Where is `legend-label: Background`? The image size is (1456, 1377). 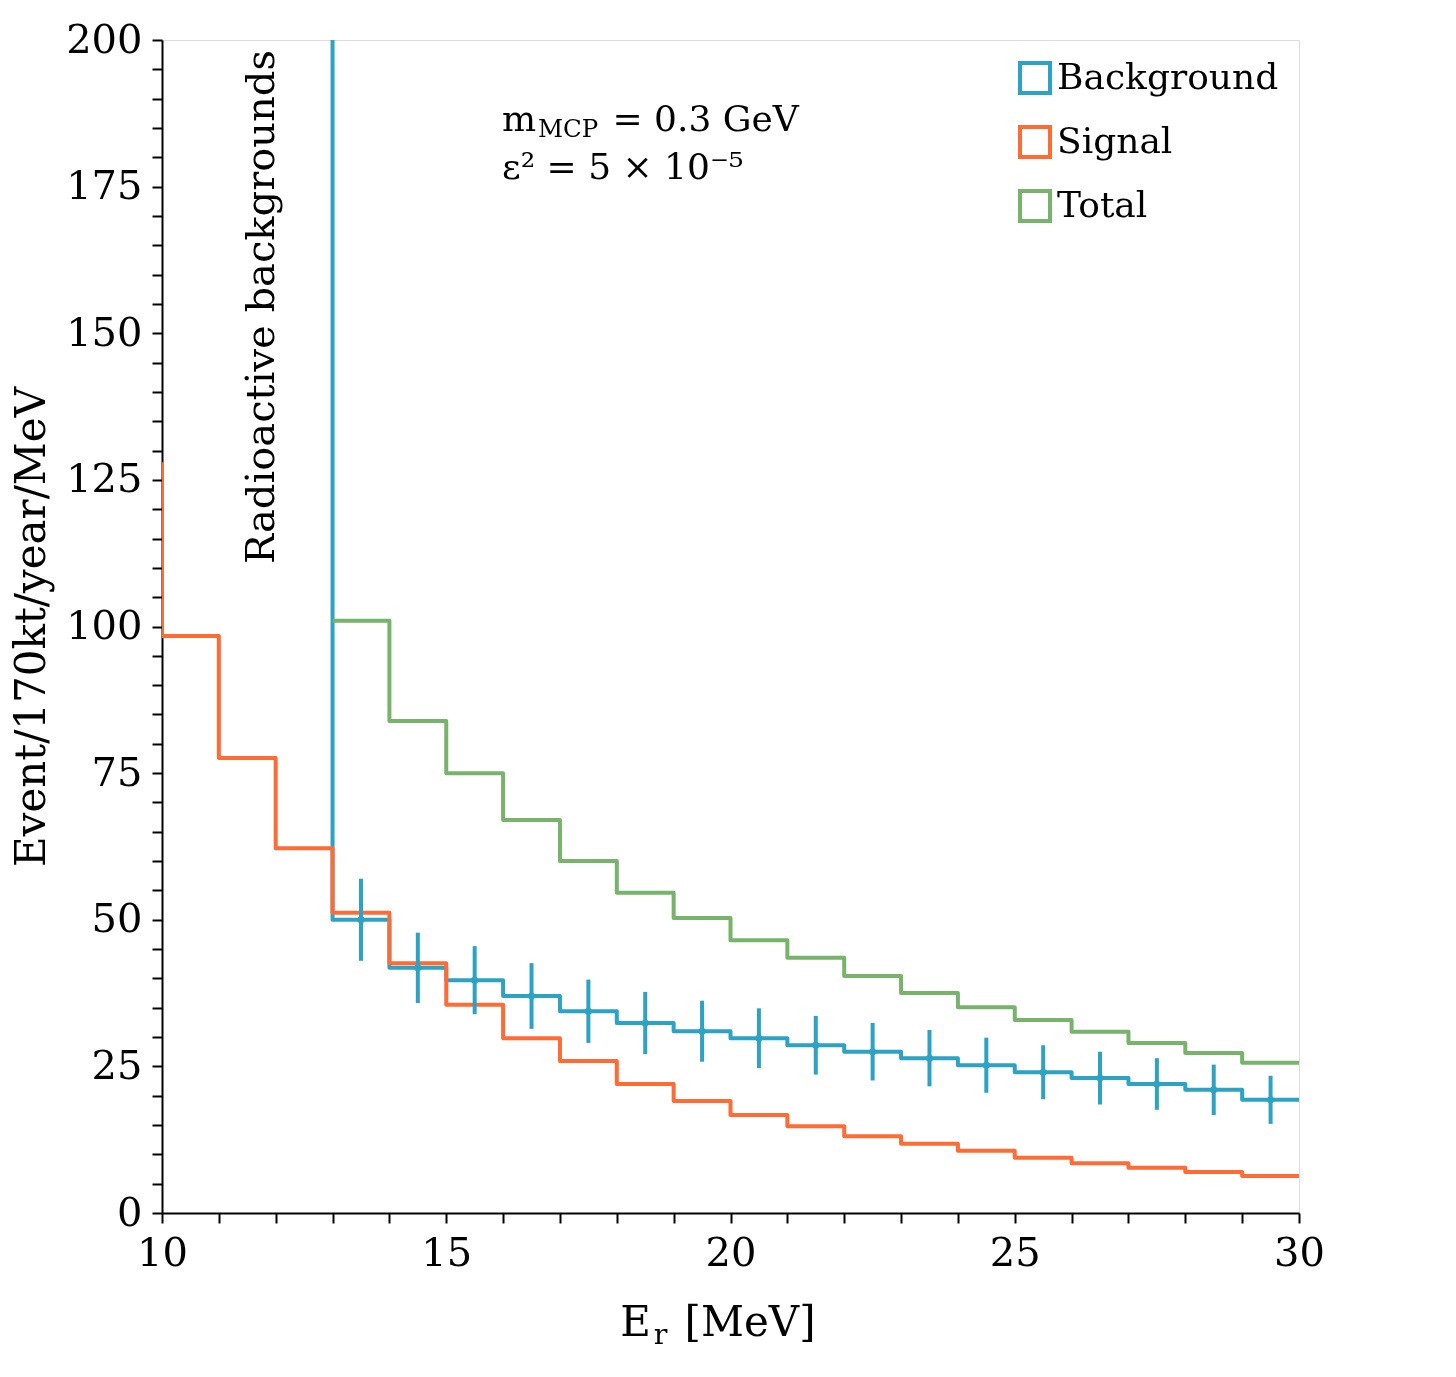
legend-label: Background is located at coordinates (1168, 76).